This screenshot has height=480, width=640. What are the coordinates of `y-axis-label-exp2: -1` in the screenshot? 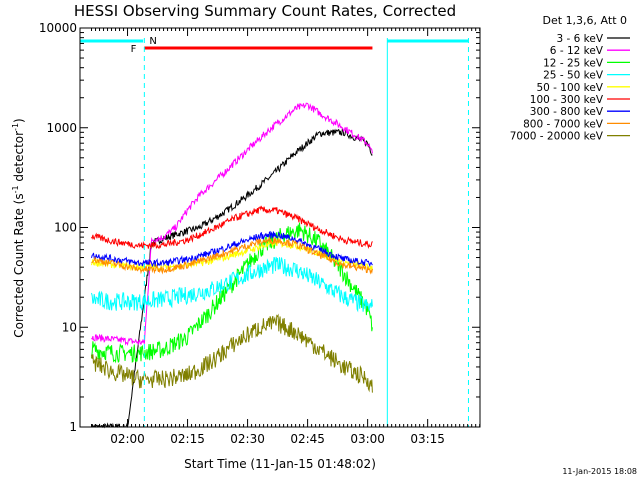 It's located at (15, 127).